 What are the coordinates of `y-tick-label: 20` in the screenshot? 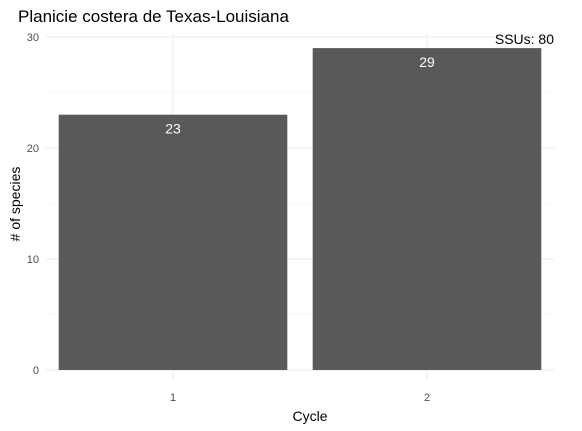 It's located at (33, 149).